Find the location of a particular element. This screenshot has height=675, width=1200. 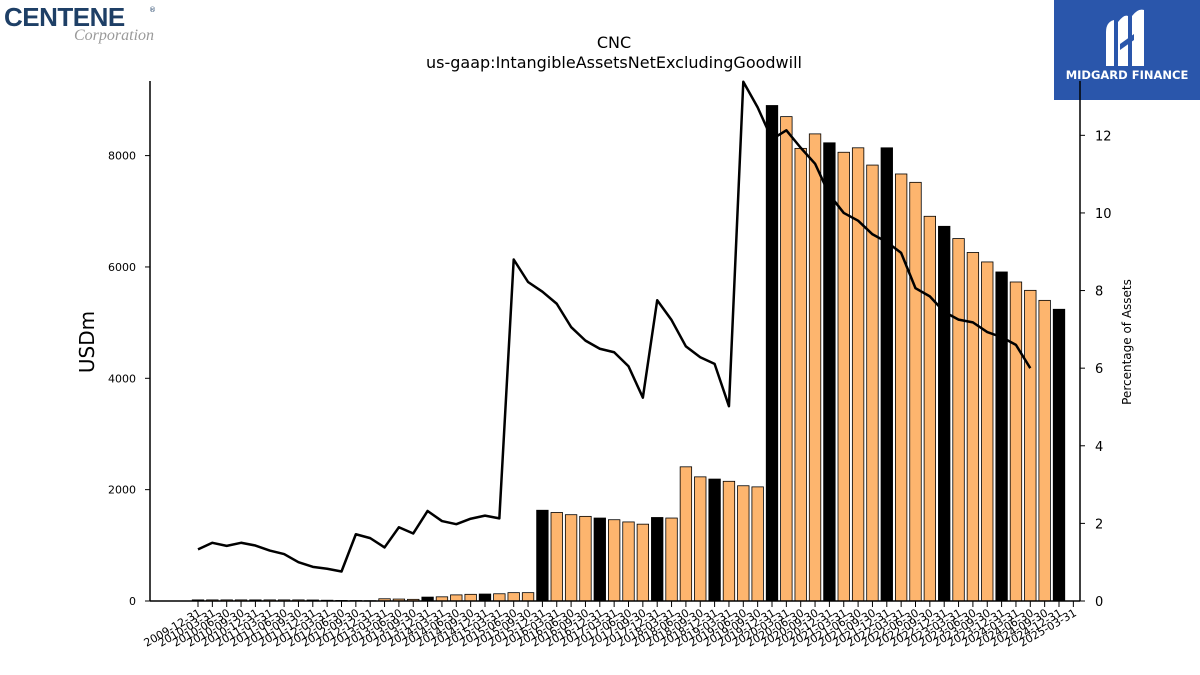

centene-logo-wordmark: CENTENE is located at coordinates (64, 17).